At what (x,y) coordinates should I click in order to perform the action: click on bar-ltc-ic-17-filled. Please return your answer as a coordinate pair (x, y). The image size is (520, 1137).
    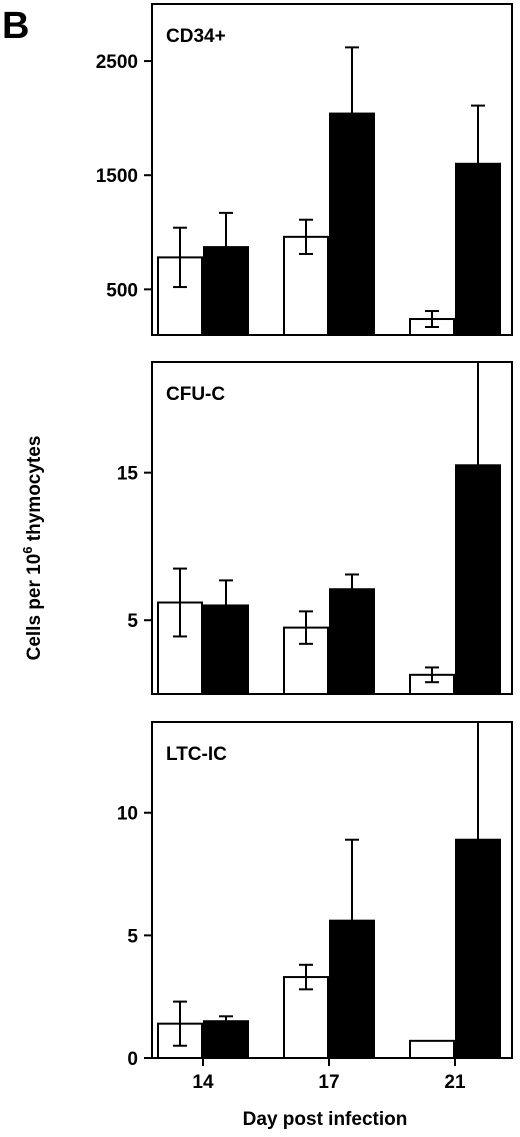
    Looking at the image, I should click on (352, 989).